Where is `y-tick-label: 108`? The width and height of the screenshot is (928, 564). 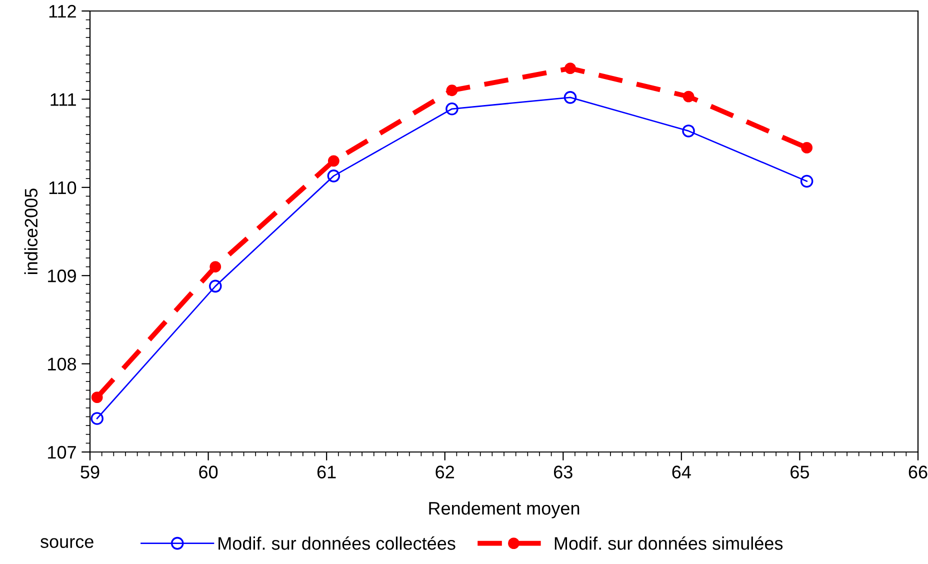 y-tick-label: 108 is located at coordinates (62, 364).